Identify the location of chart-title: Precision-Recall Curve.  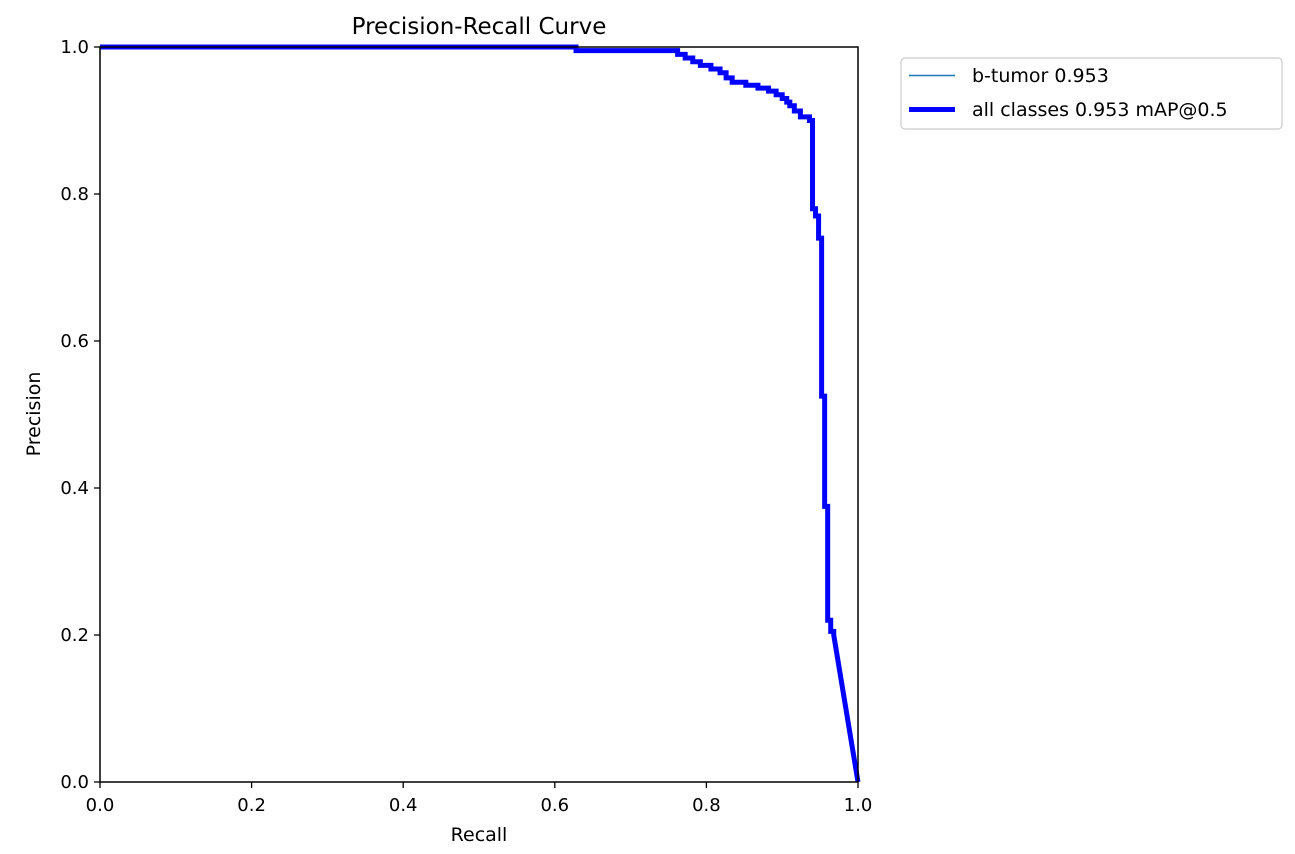
(479, 27).